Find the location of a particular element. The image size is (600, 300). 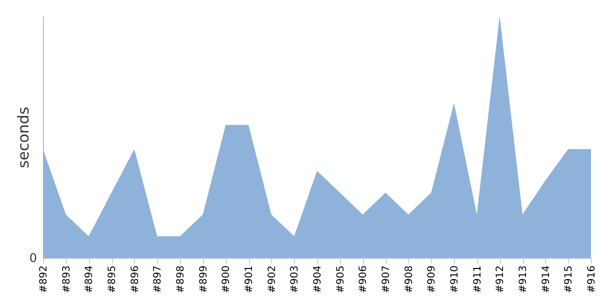

x-tick-label: #895 is located at coordinates (112, 279).